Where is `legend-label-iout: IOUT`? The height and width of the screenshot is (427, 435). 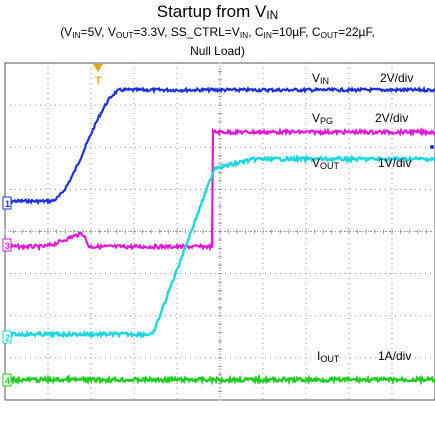
legend-label-iout: IOUT is located at coordinates (328, 356).